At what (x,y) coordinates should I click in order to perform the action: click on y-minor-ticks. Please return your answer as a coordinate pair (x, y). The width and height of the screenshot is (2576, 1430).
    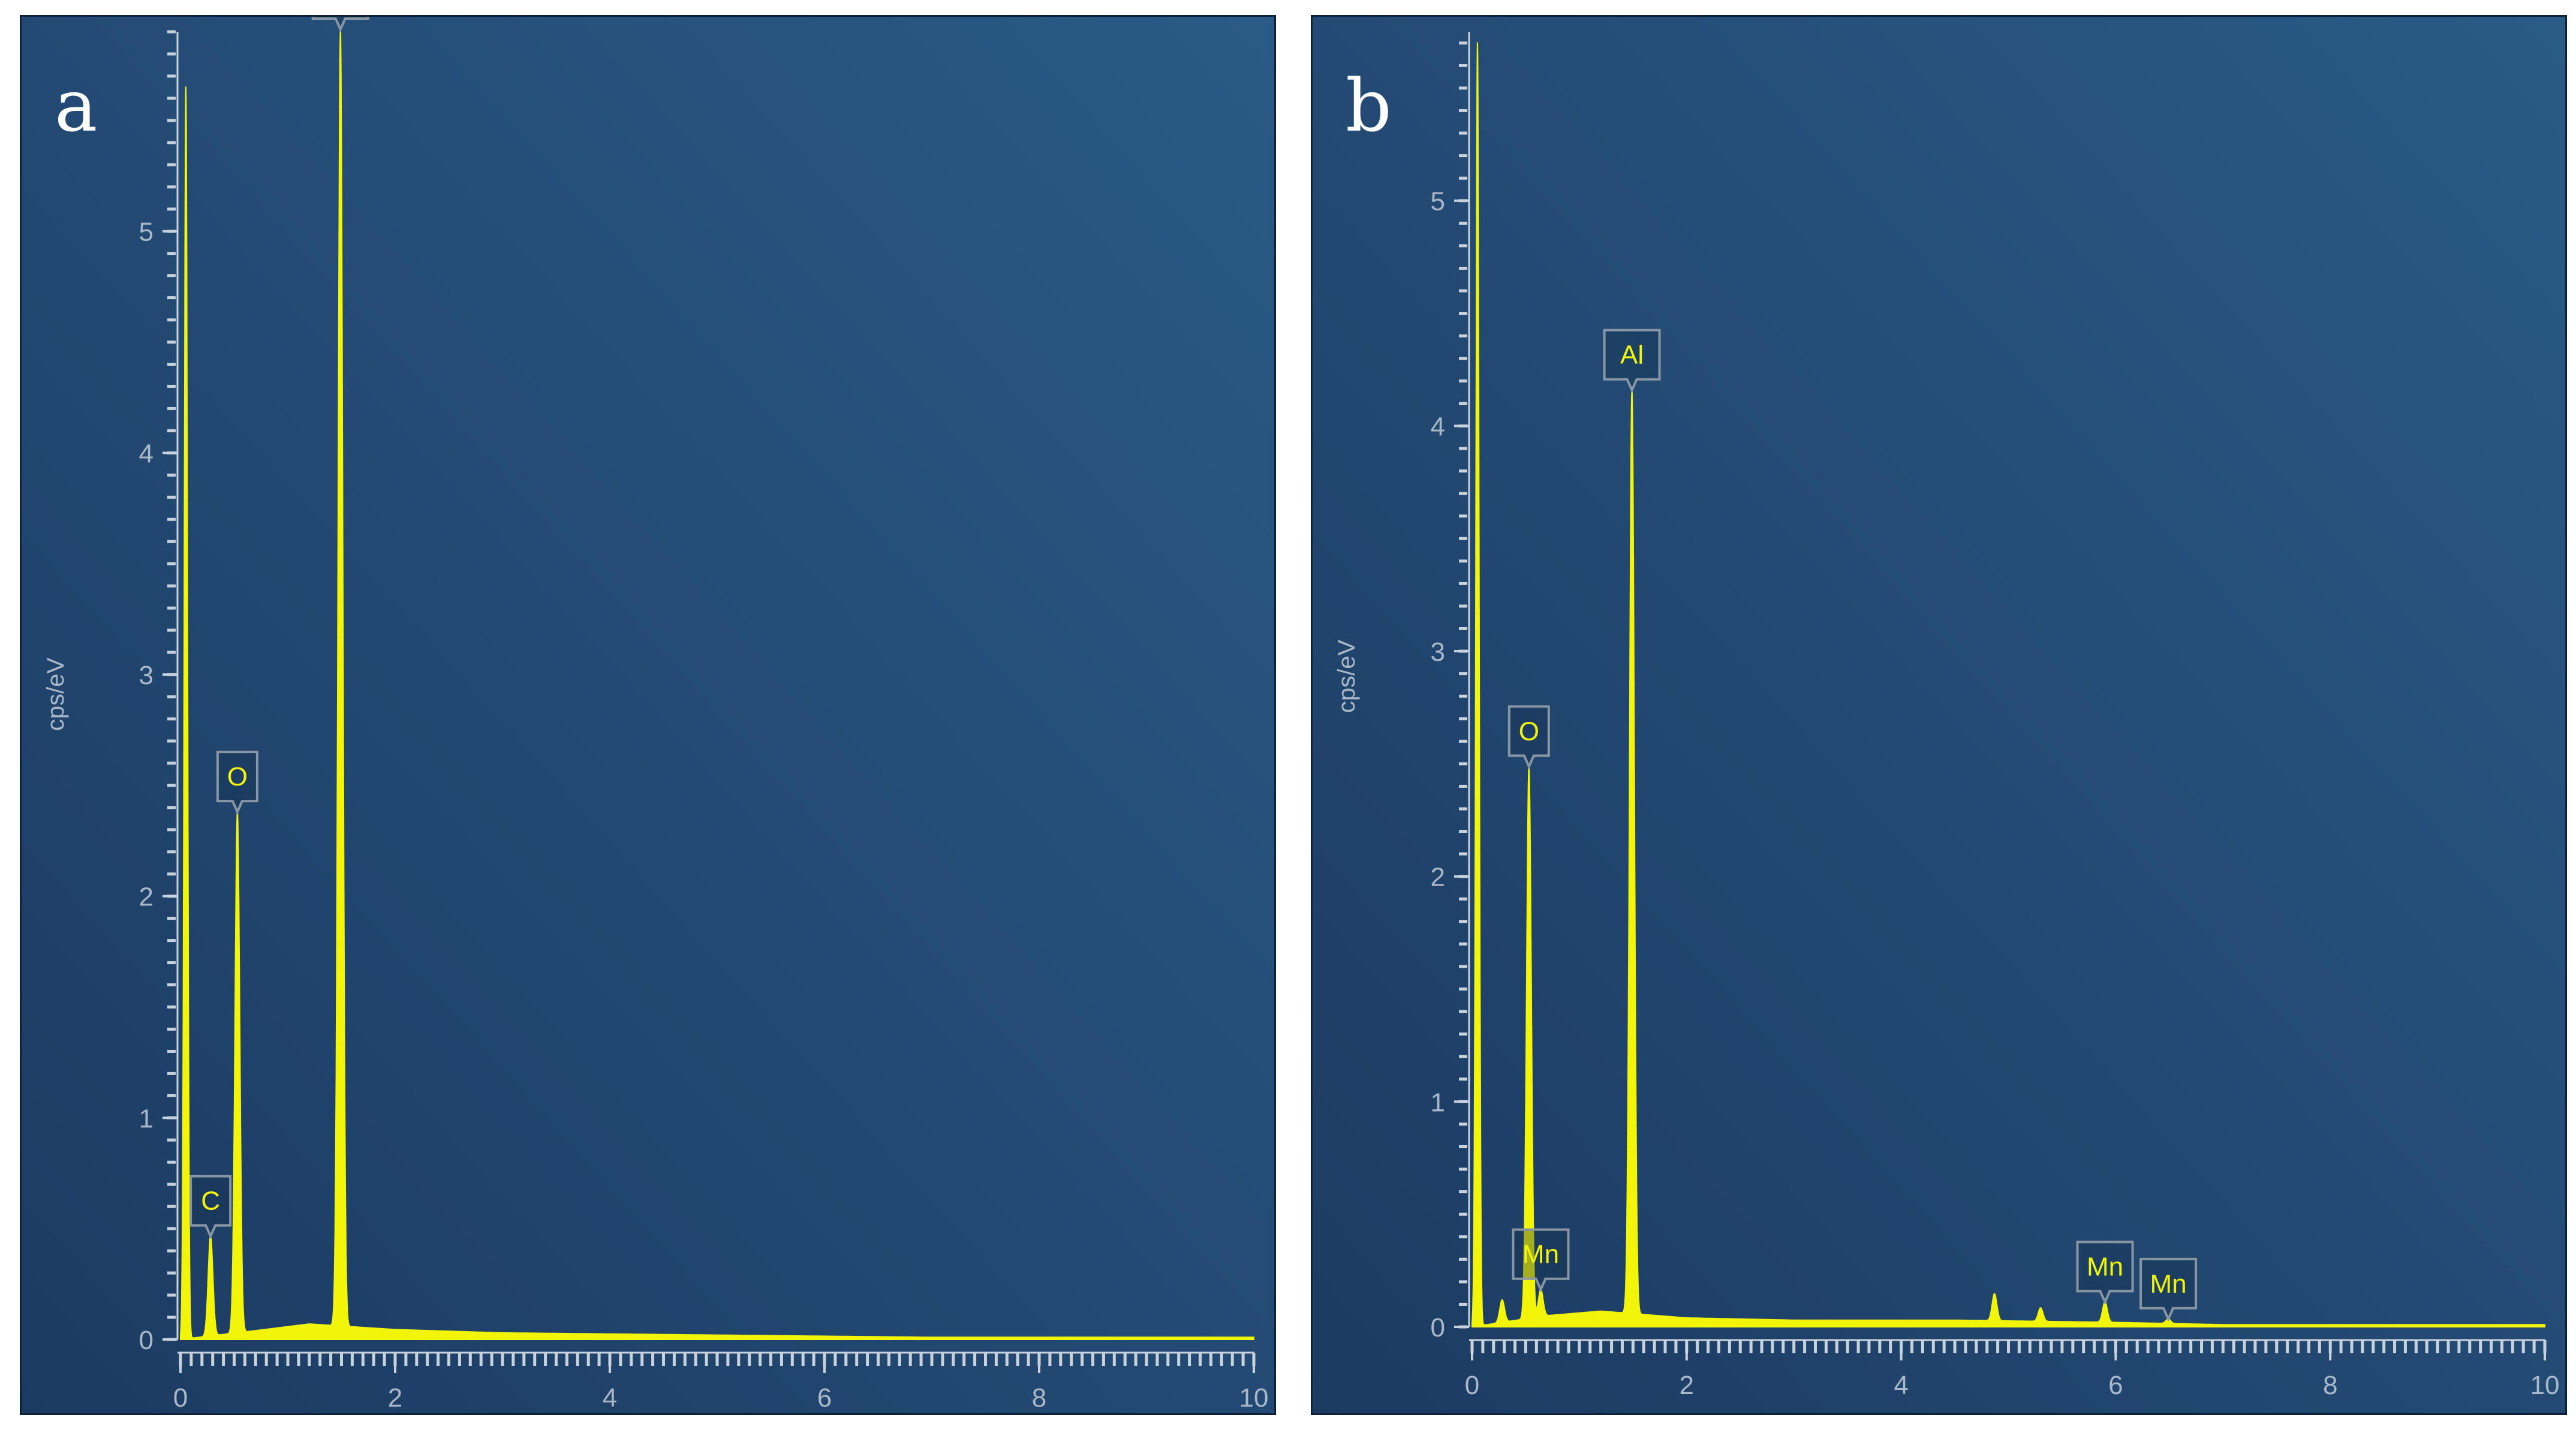
    Looking at the image, I should click on (171, 685).